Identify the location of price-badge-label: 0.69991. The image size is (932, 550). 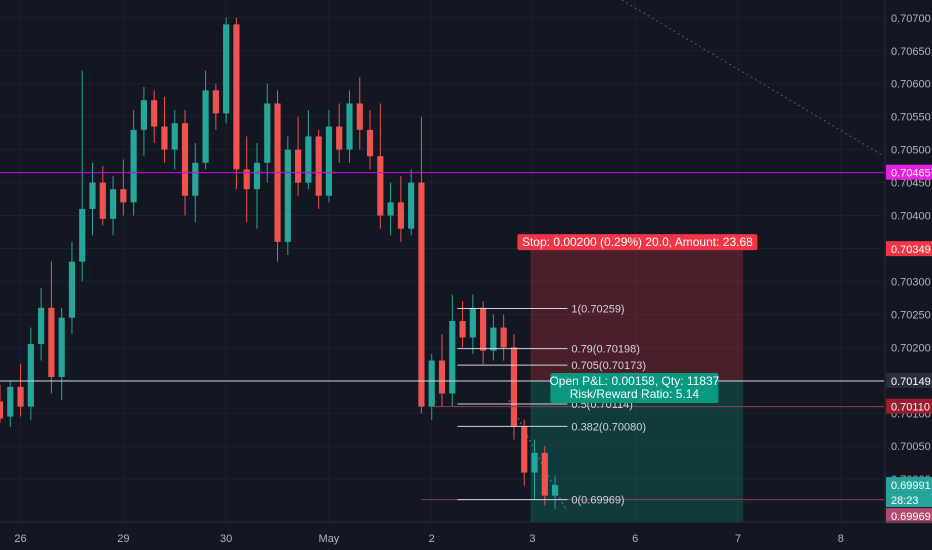
(911, 486).